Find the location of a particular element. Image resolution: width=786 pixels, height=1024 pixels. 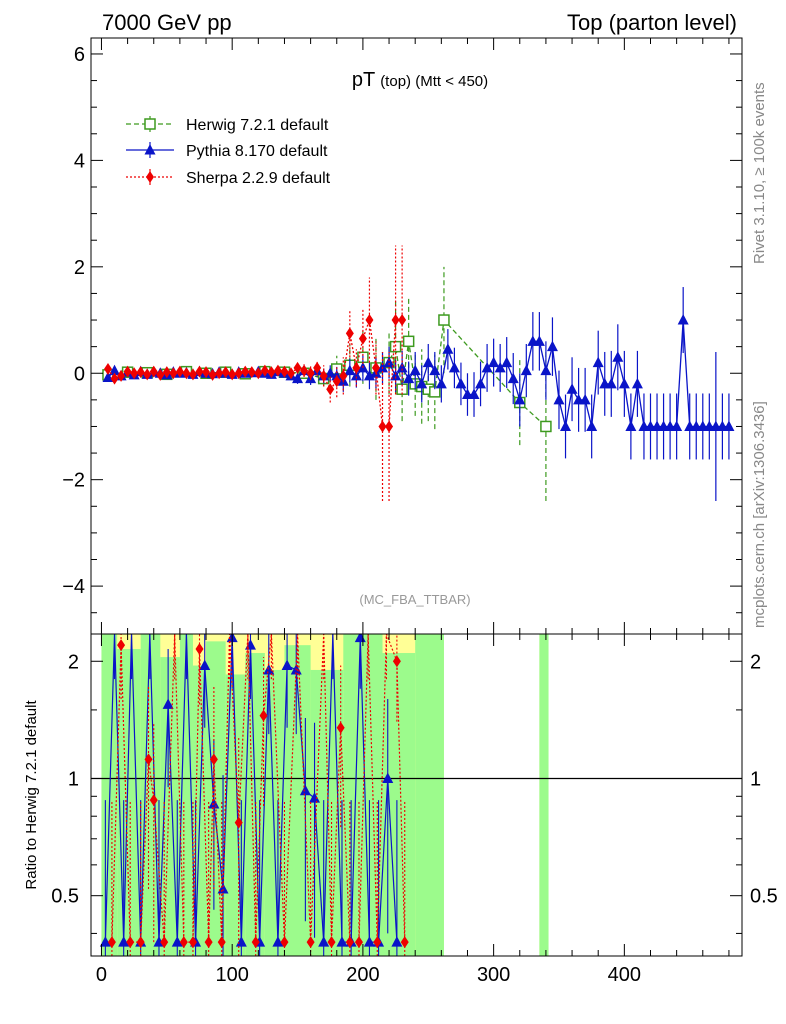

ratio-y-tick-label: 1 is located at coordinates (73, 779).